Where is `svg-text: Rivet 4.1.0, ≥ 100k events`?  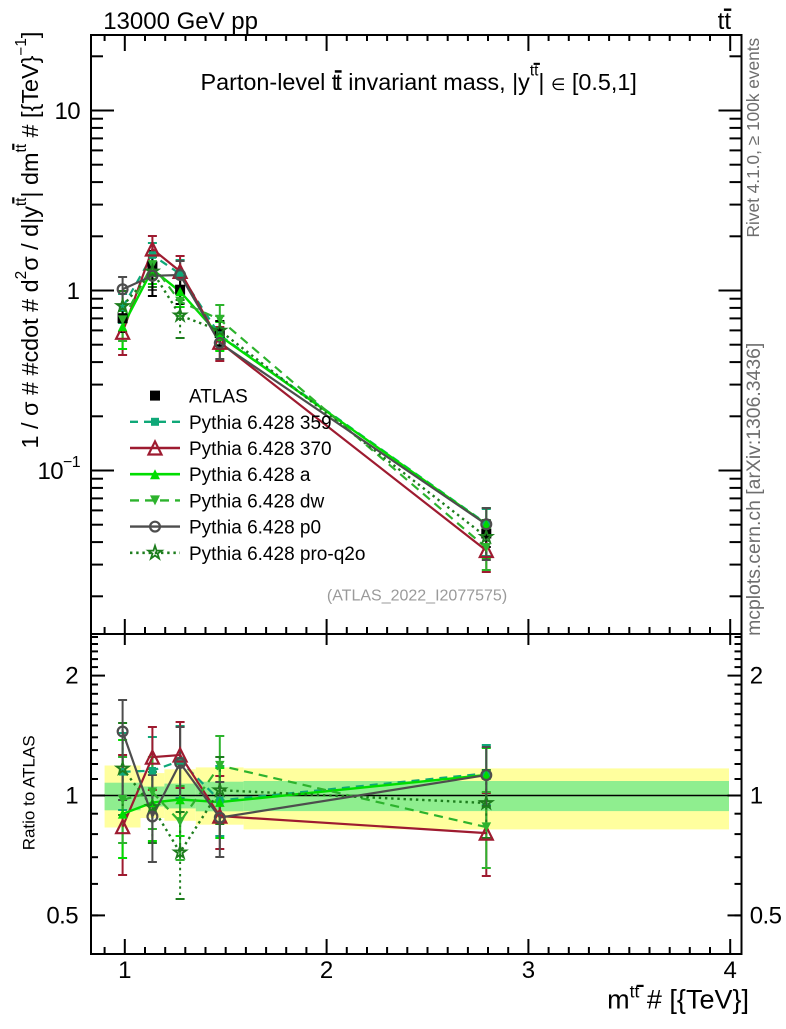
svg-text: Rivet 4.1.0, ≥ 100k events is located at coordinates (753, 137).